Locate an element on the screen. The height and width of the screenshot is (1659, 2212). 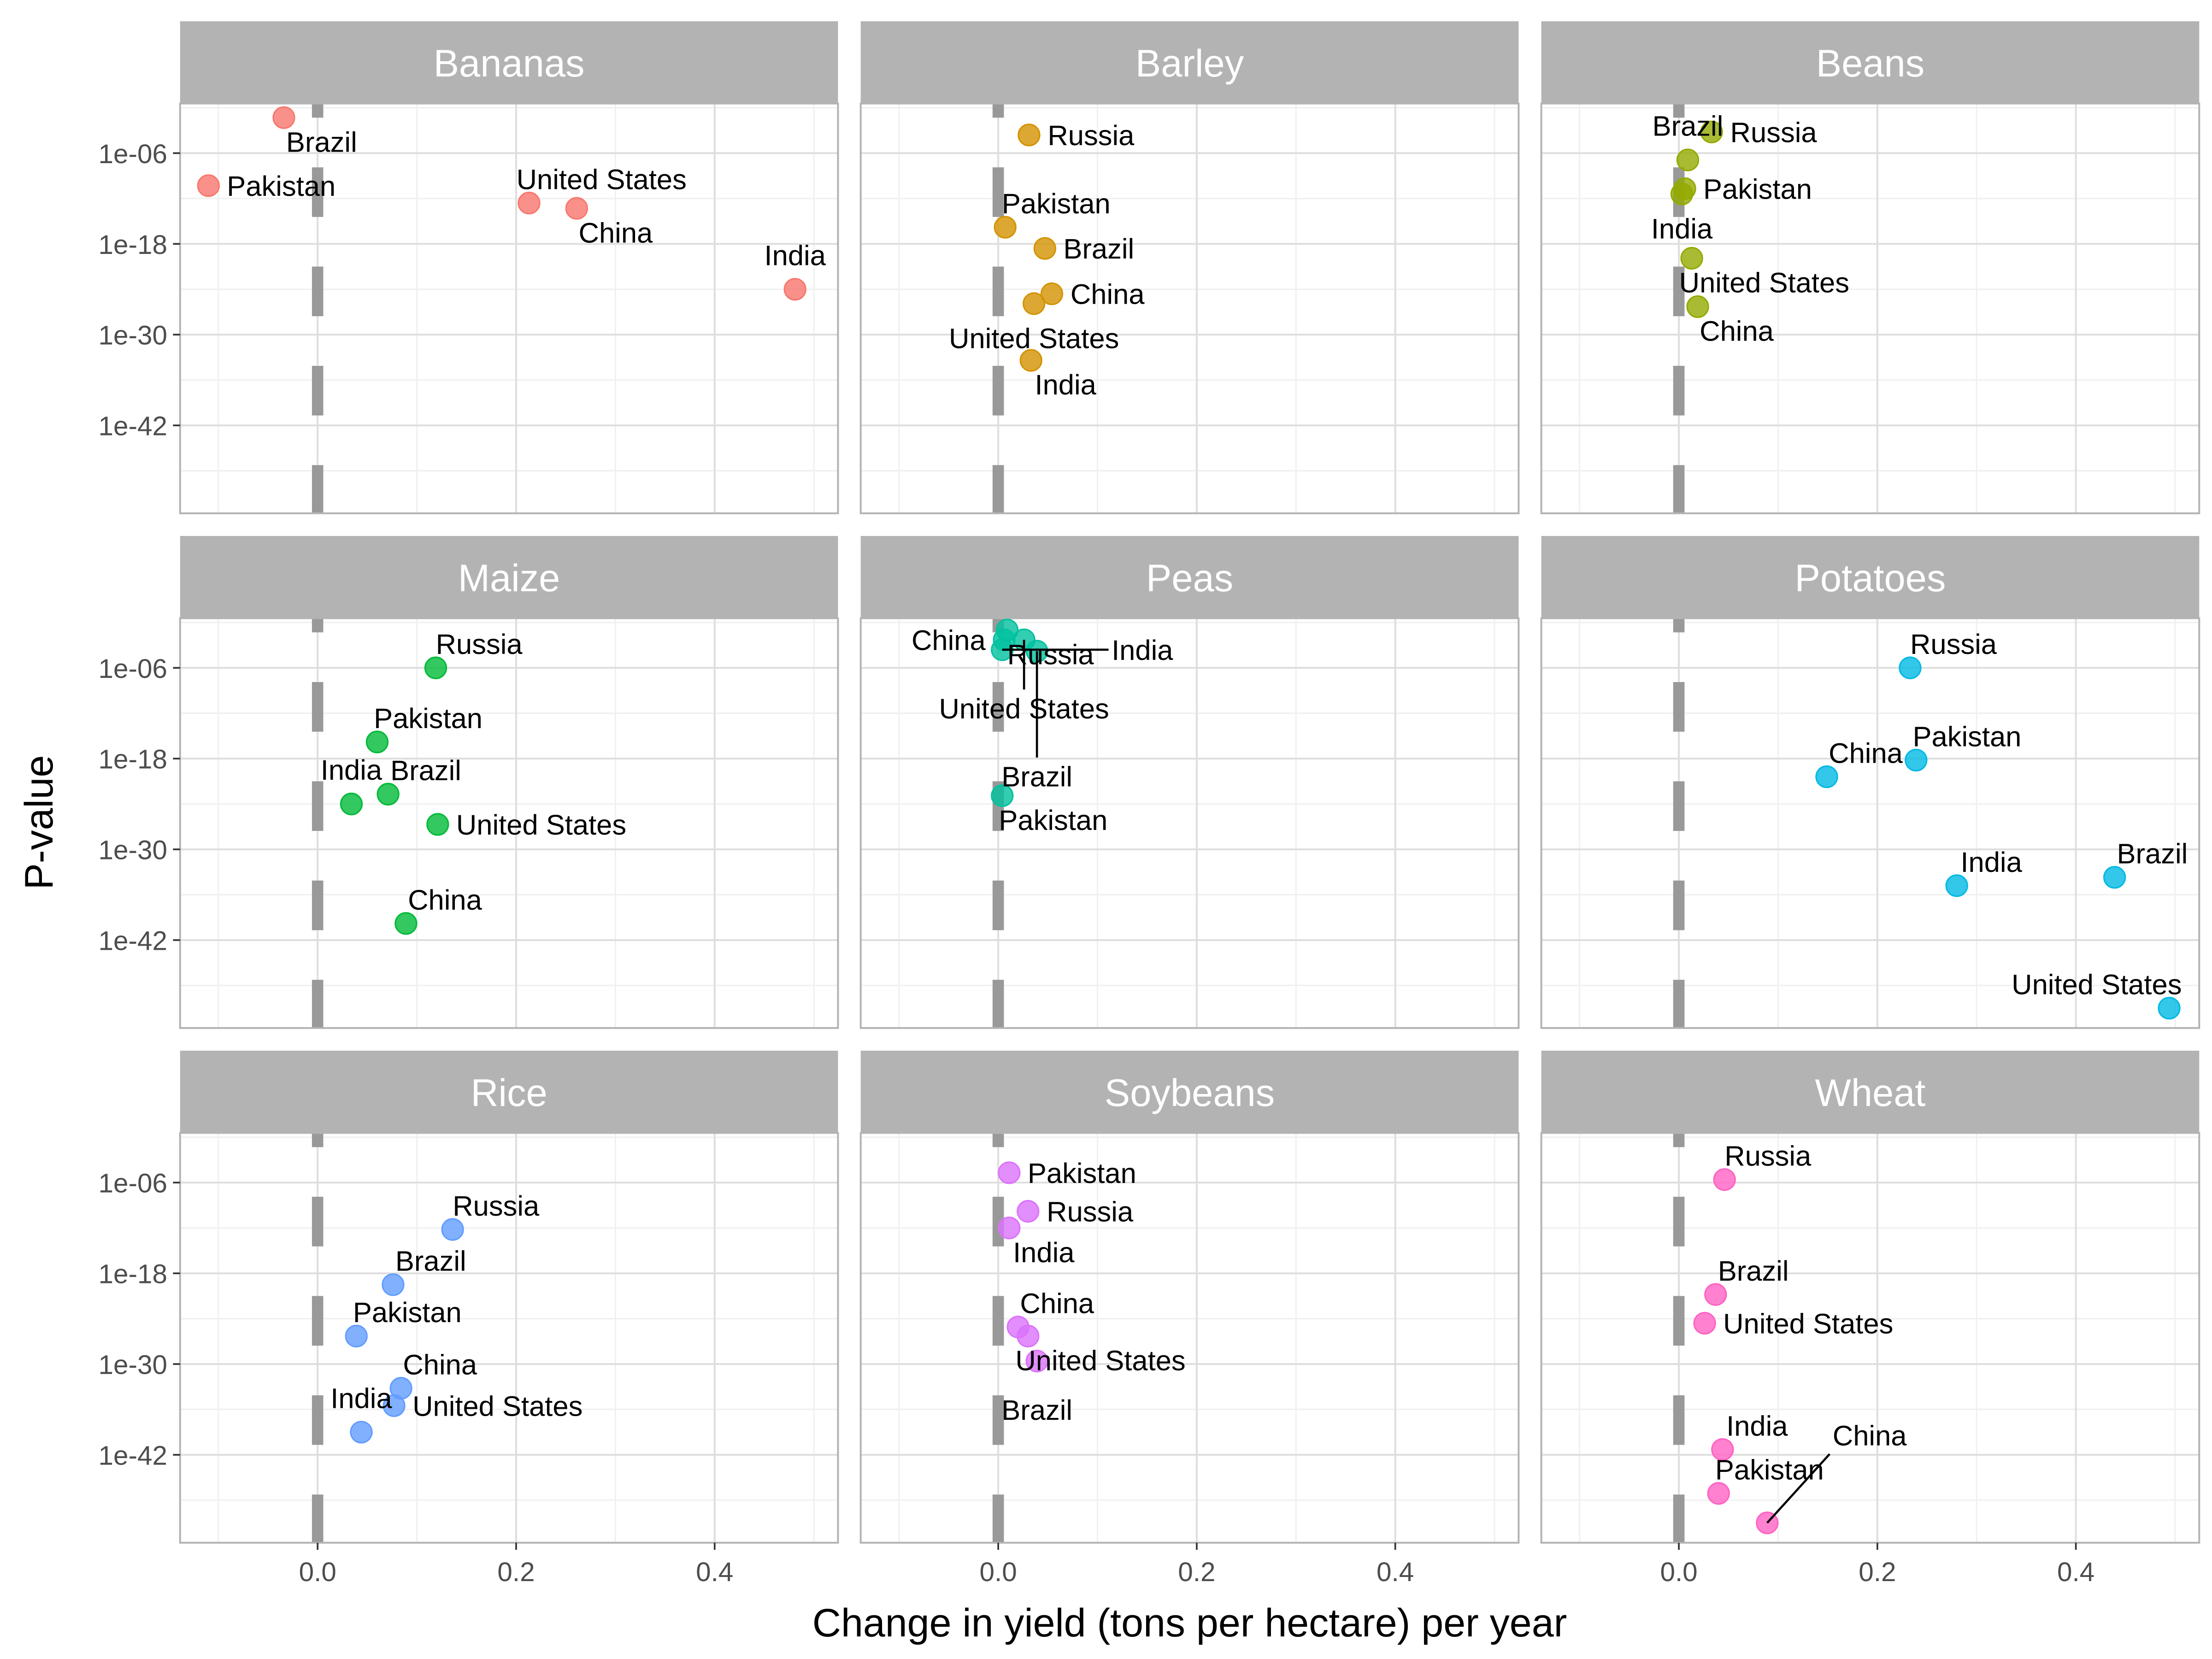
facet-strip-label: Maize is located at coordinates (509, 578).